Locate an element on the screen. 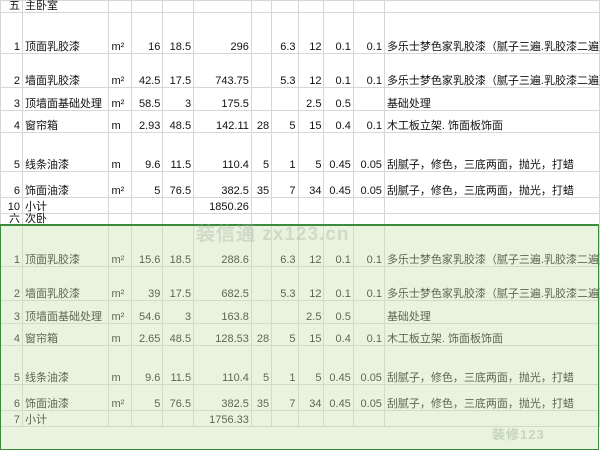  item-amount: 288.6 is located at coordinates (222, 246).